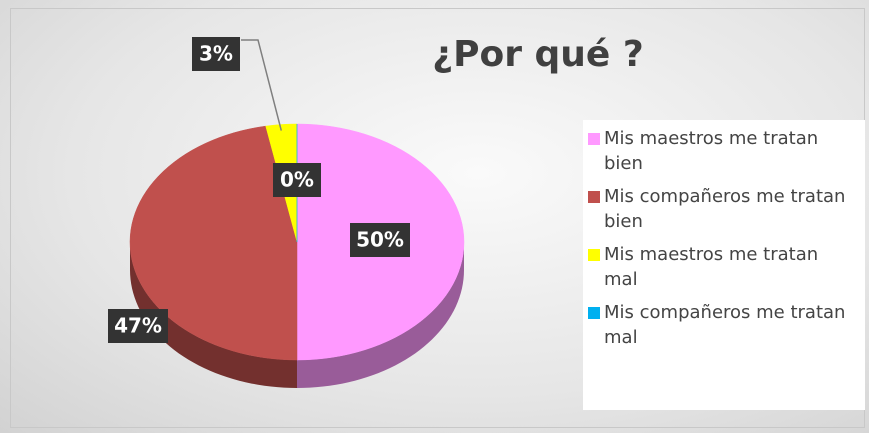 The width and height of the screenshot is (869, 433). I want to click on legend-item: Mis compañeros me tratan mal, so click(722, 325).